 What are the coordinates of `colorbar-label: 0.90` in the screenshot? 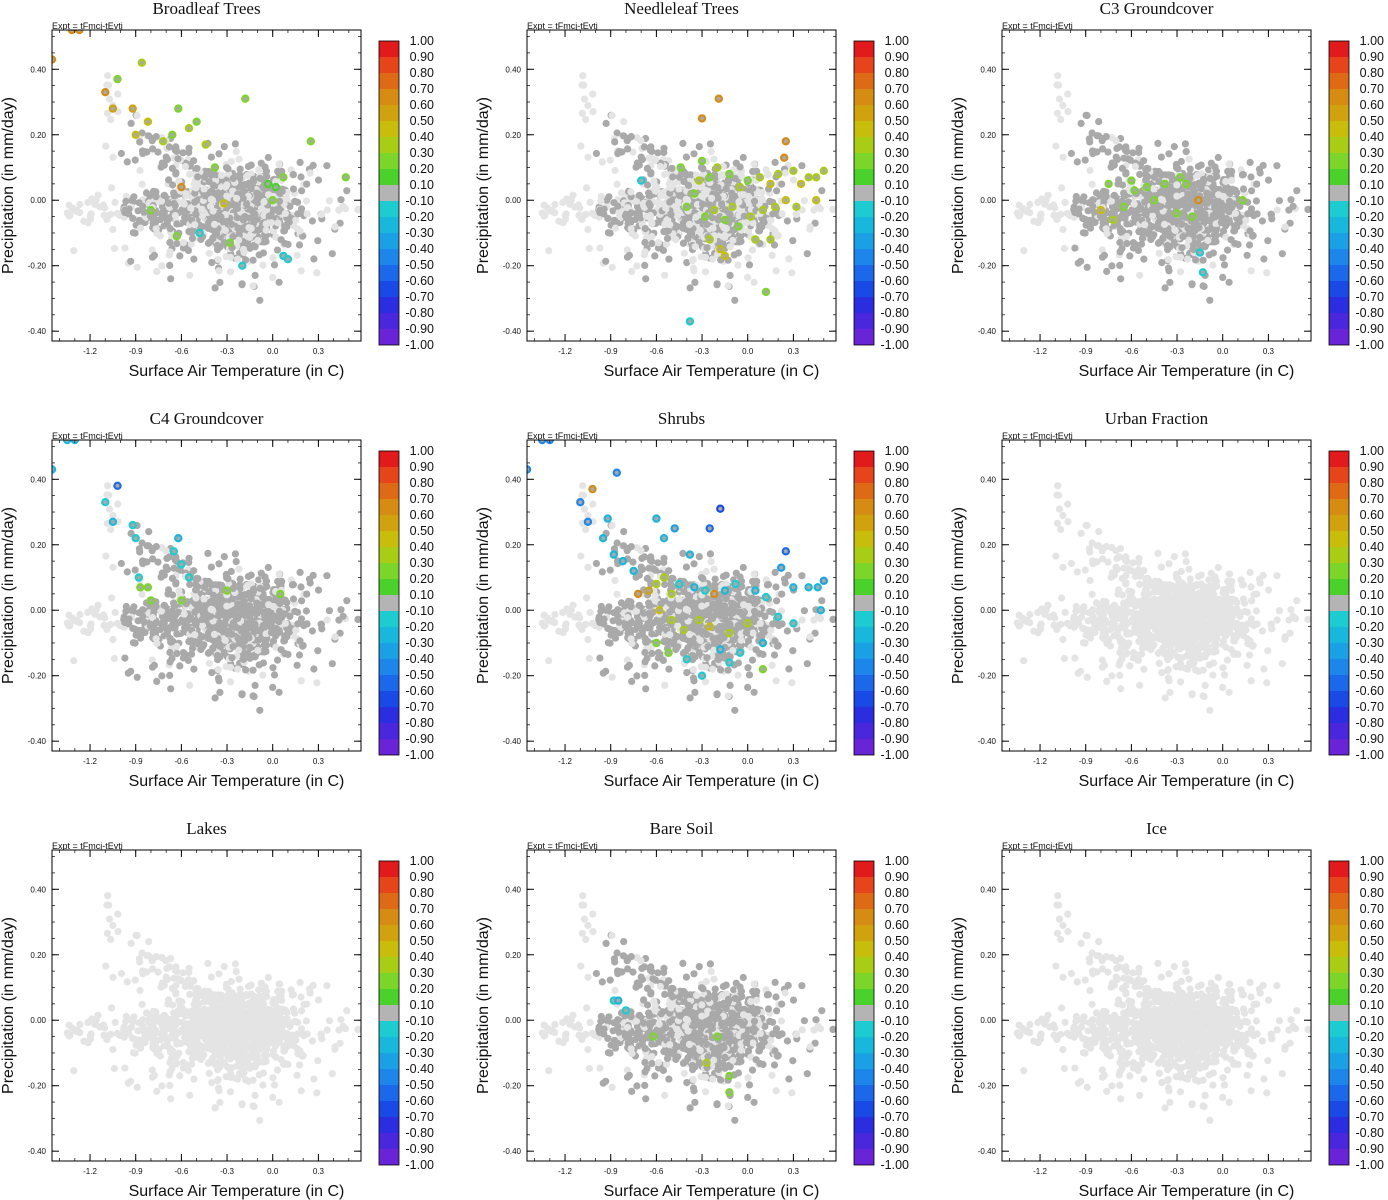 It's located at (422, 57).